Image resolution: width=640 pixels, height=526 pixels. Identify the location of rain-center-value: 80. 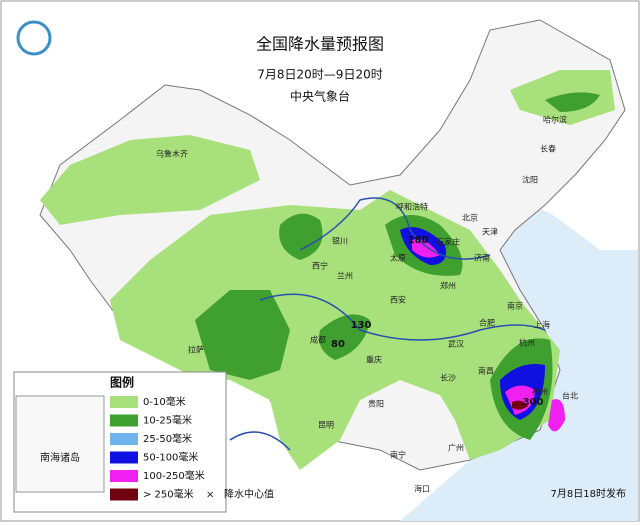
(338, 344).